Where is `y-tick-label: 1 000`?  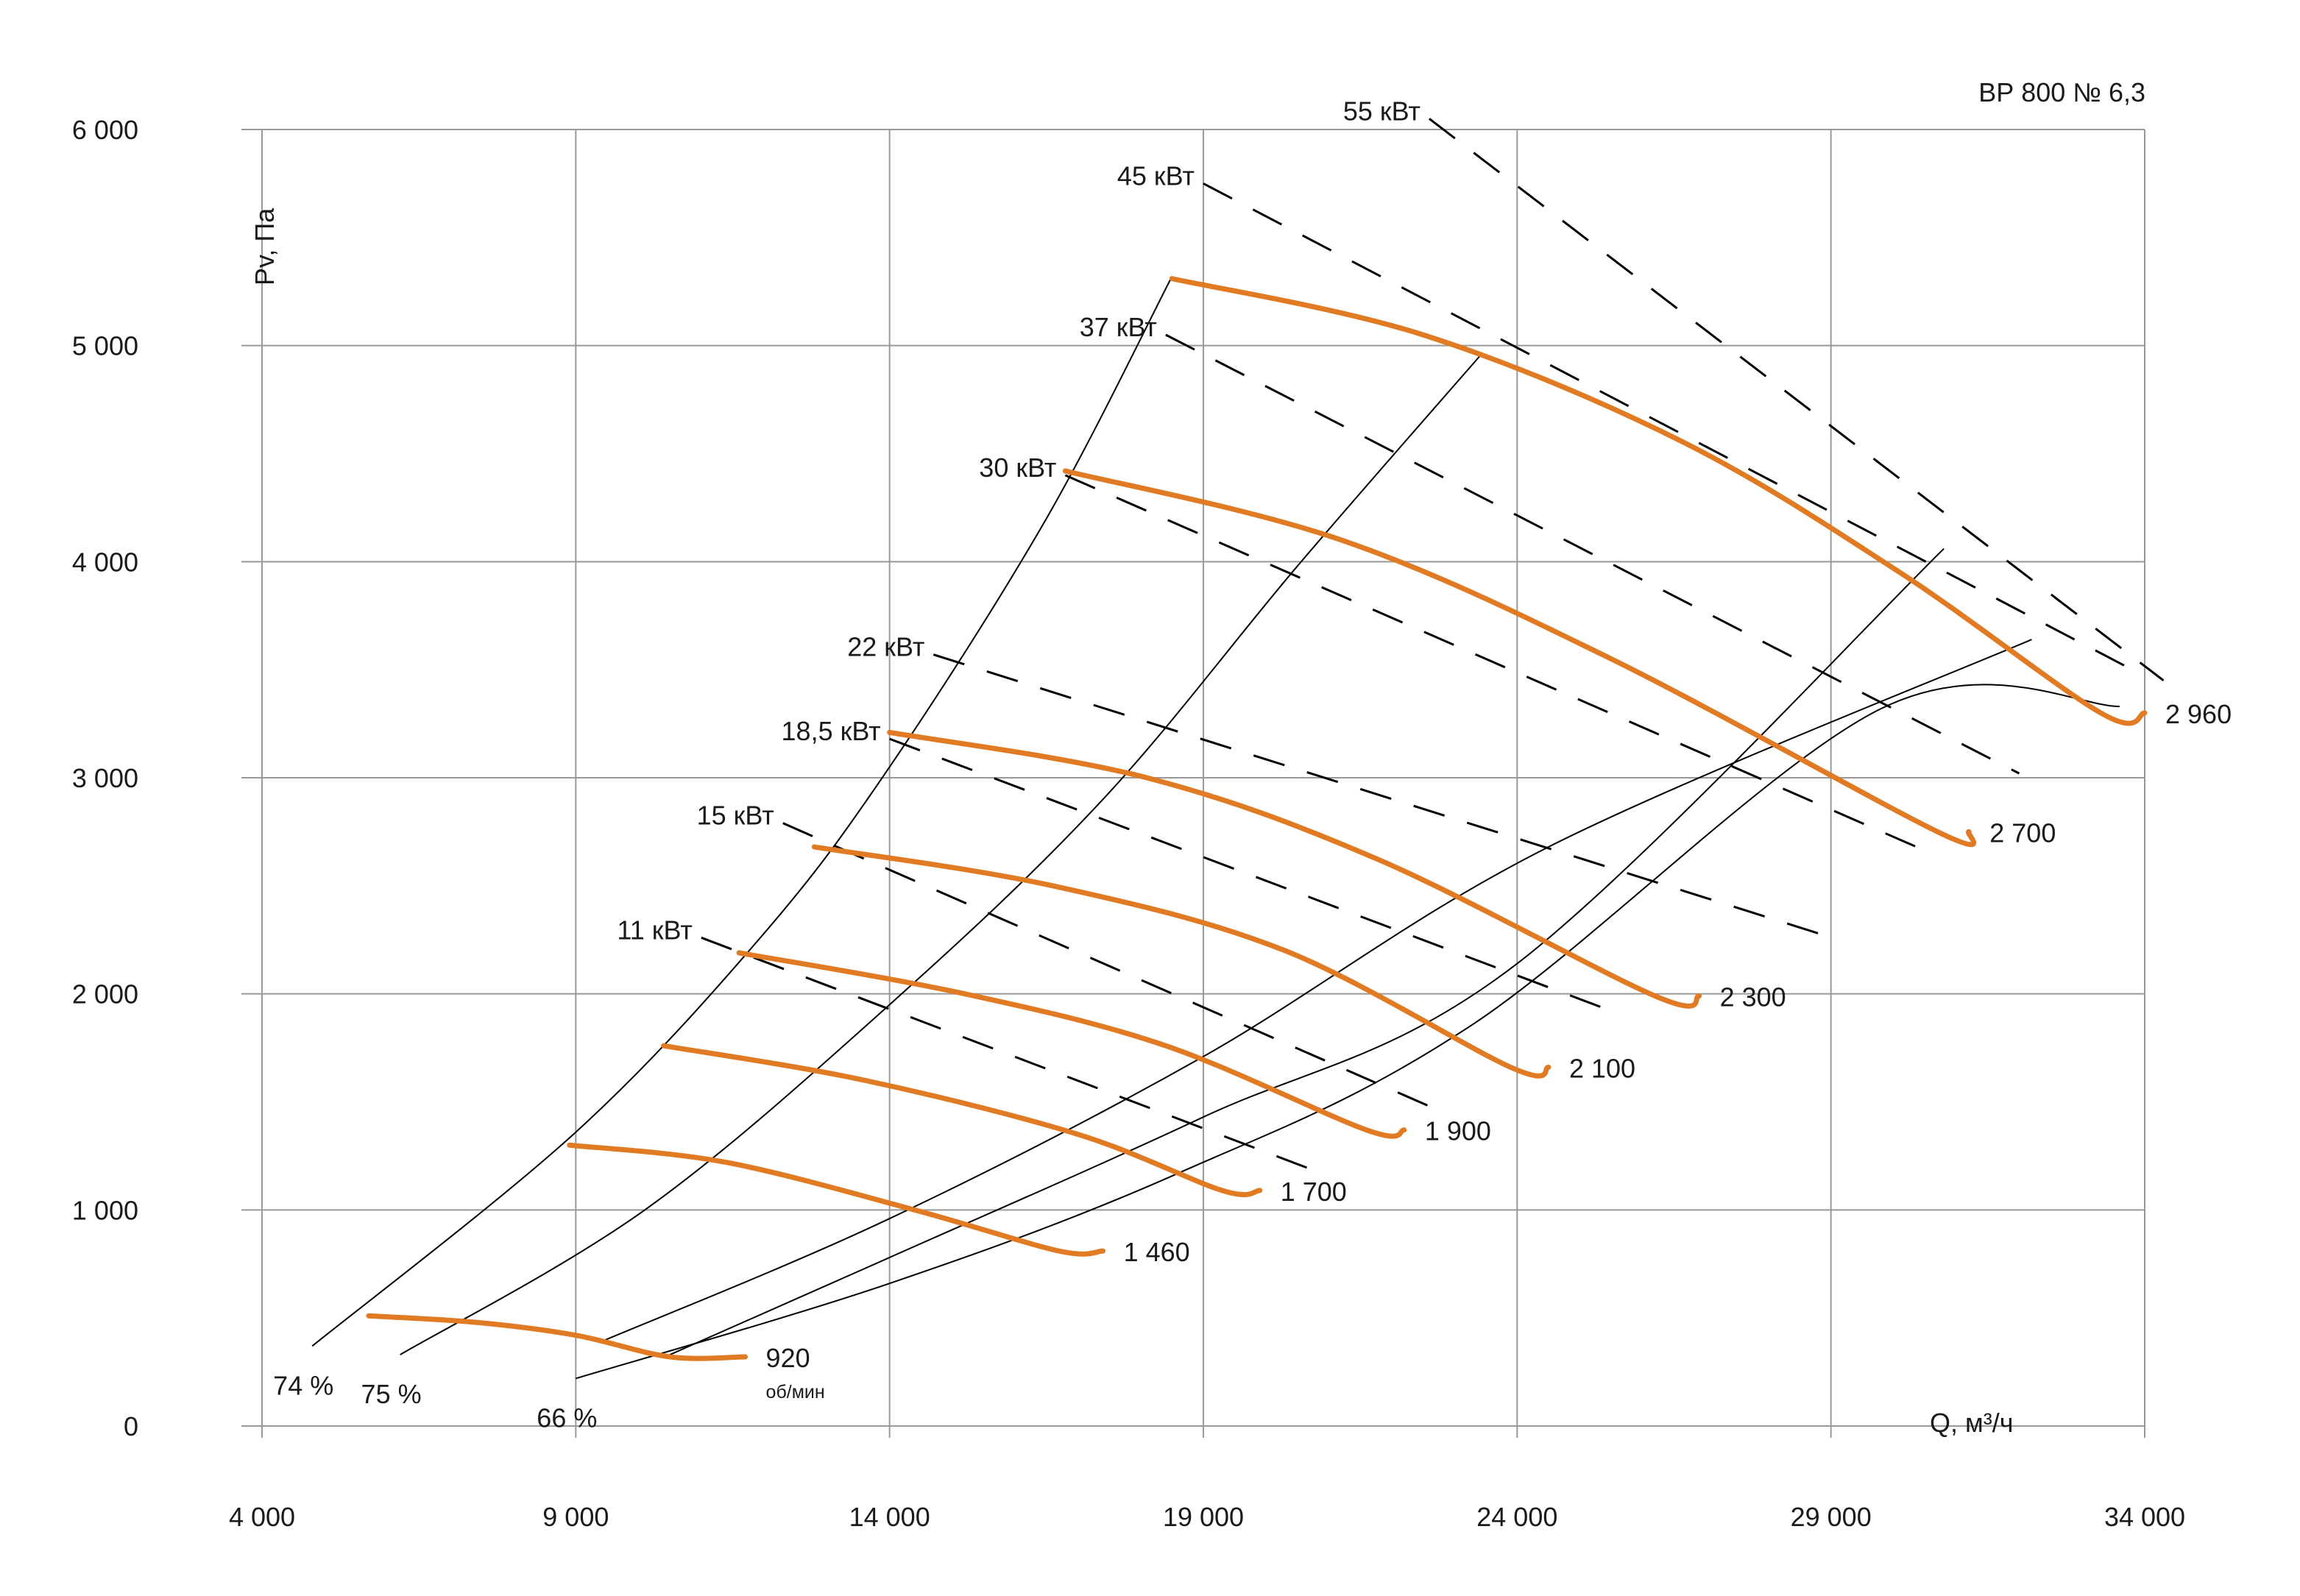 y-tick-label: 1 000 is located at coordinates (105, 1210).